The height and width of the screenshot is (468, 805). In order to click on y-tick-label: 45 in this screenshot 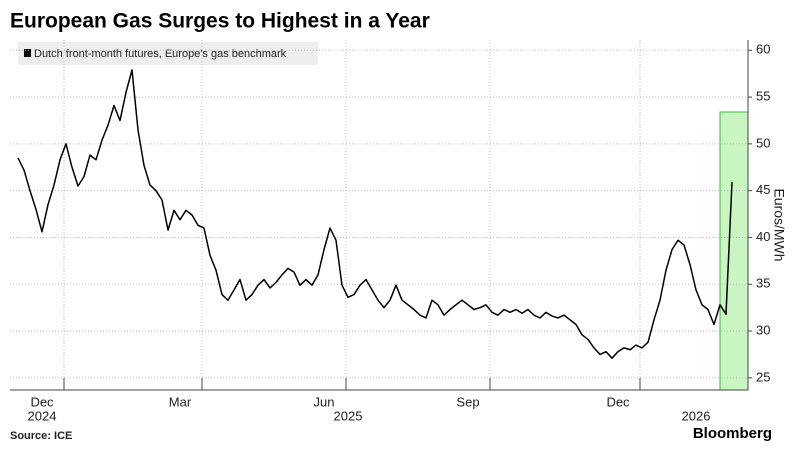, I will do `click(763, 189)`.